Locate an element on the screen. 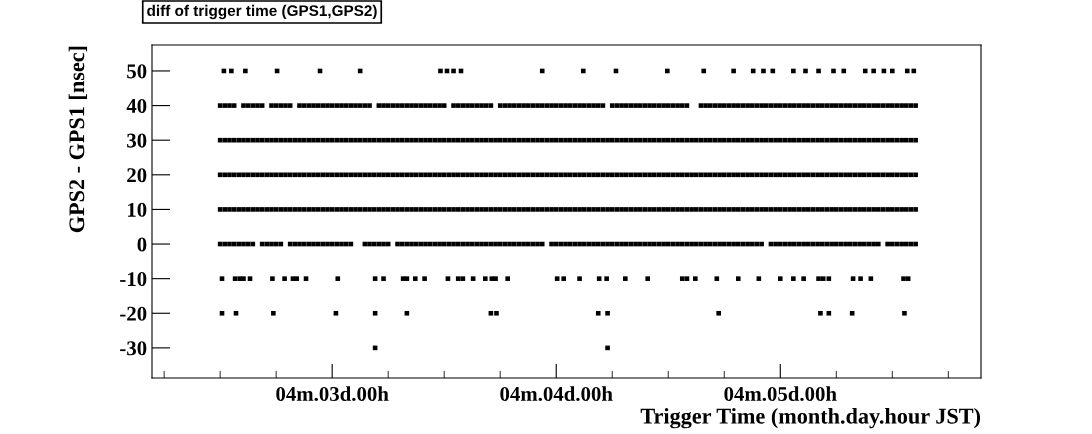 The height and width of the screenshot is (434, 1092). y-tick-label: -10 is located at coordinates (133, 279).